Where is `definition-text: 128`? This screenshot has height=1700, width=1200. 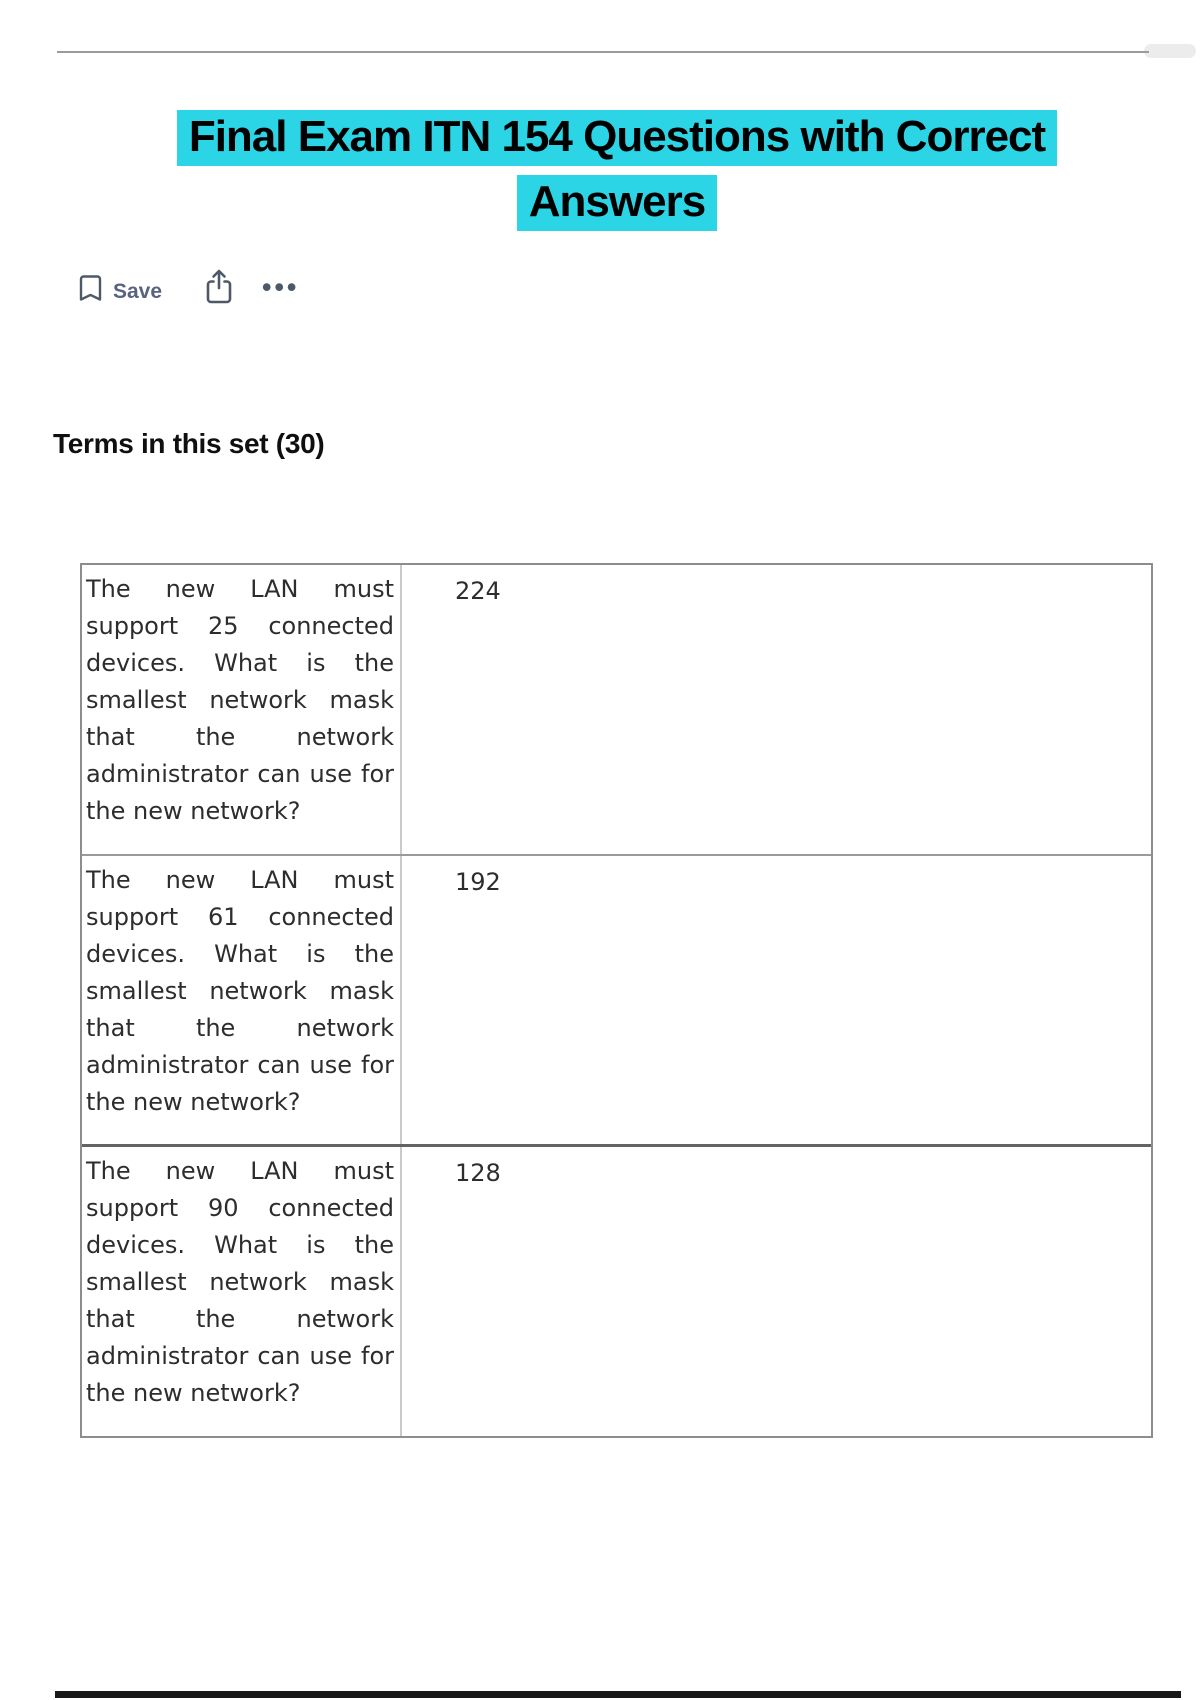 definition-text: 128 is located at coordinates (478, 1173).